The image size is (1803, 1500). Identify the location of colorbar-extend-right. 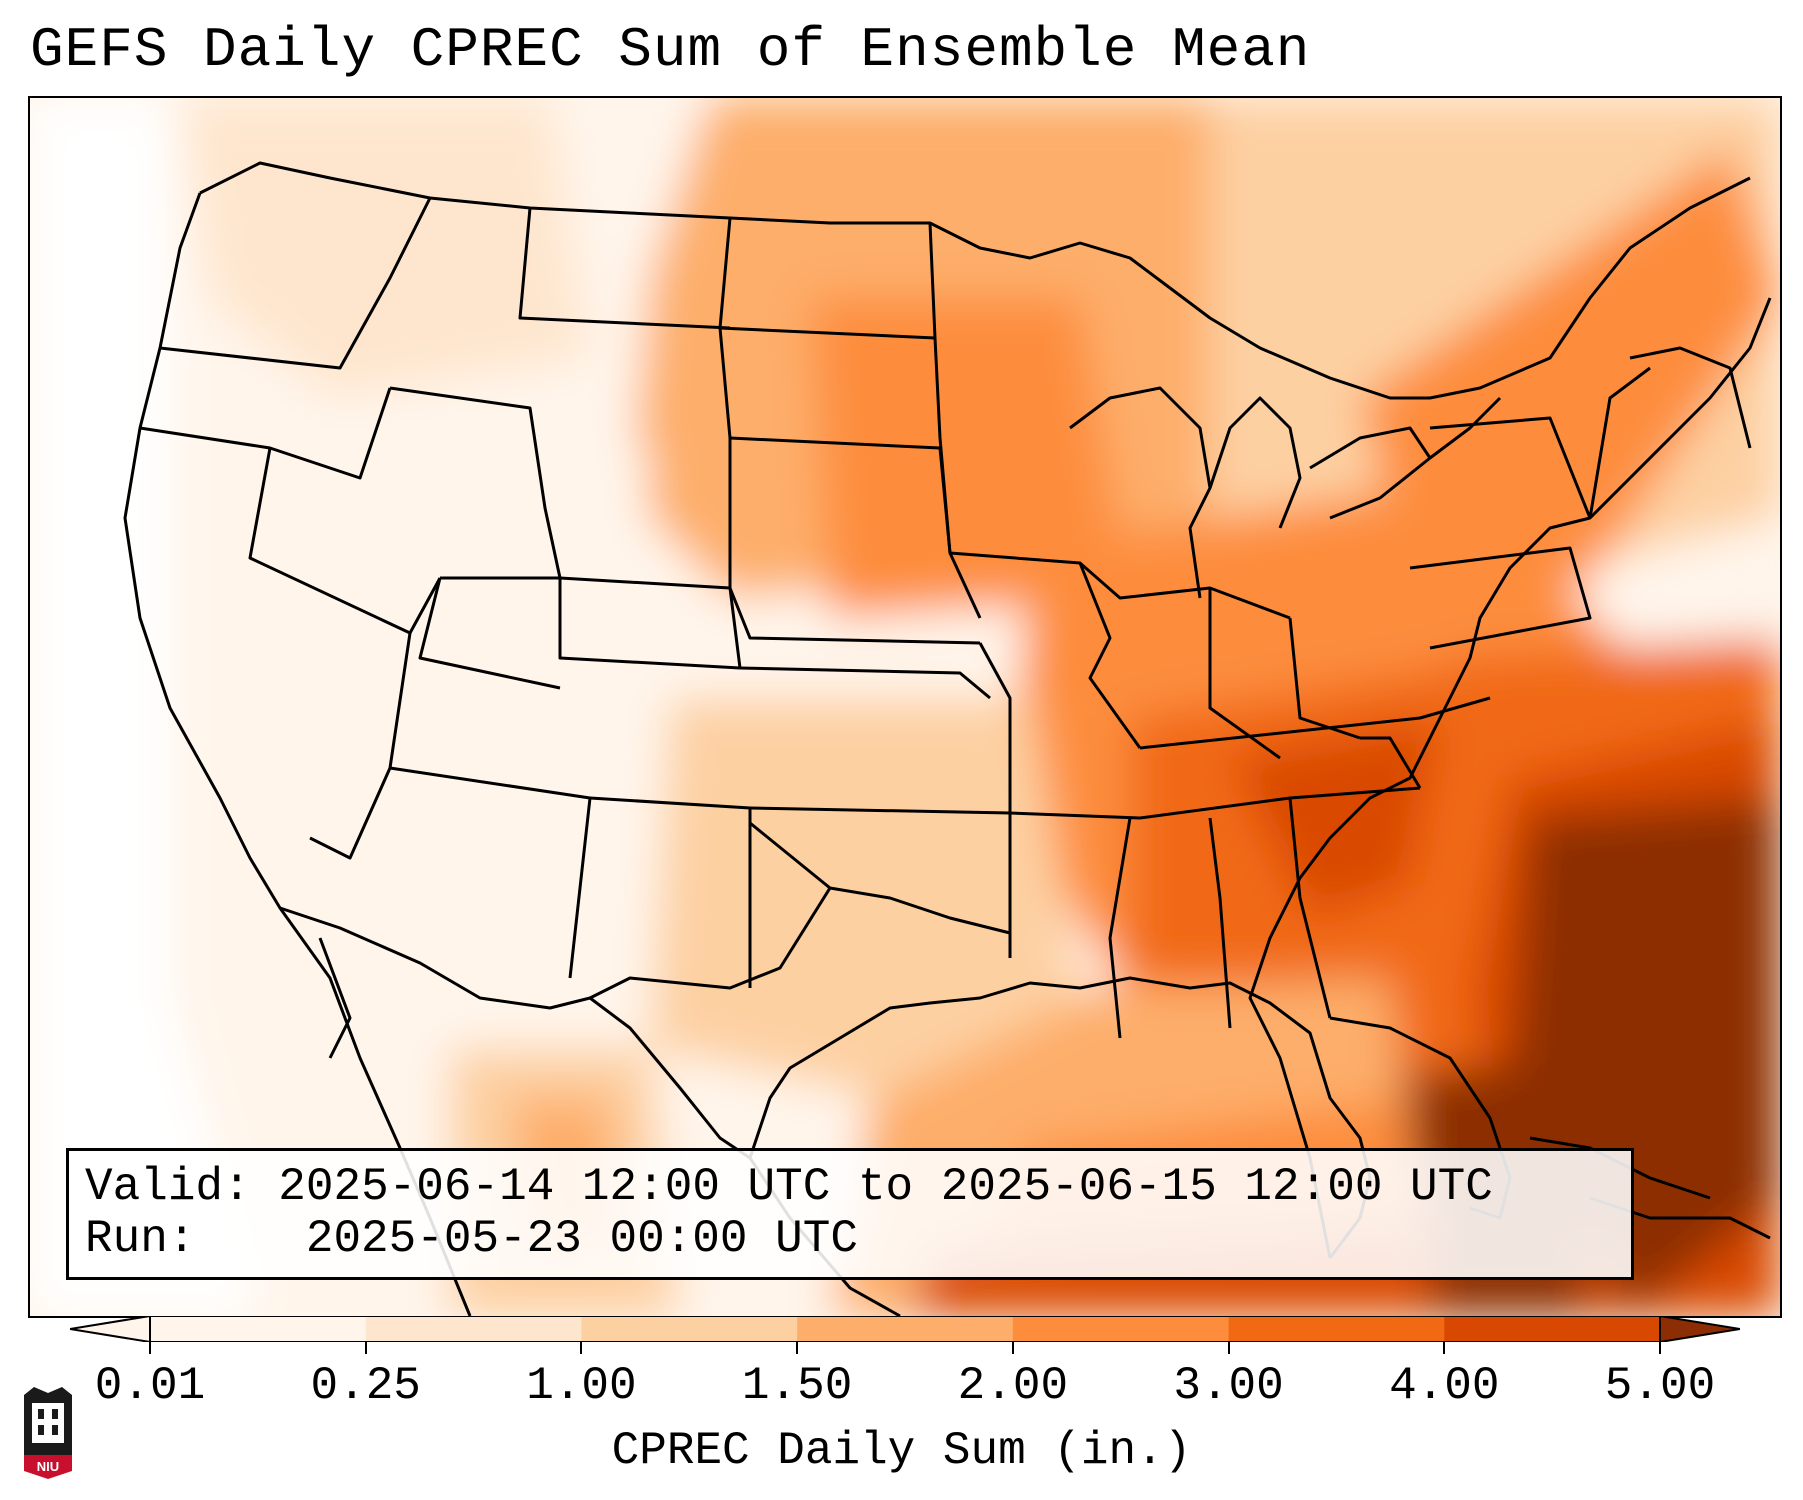
(1699, 1329).